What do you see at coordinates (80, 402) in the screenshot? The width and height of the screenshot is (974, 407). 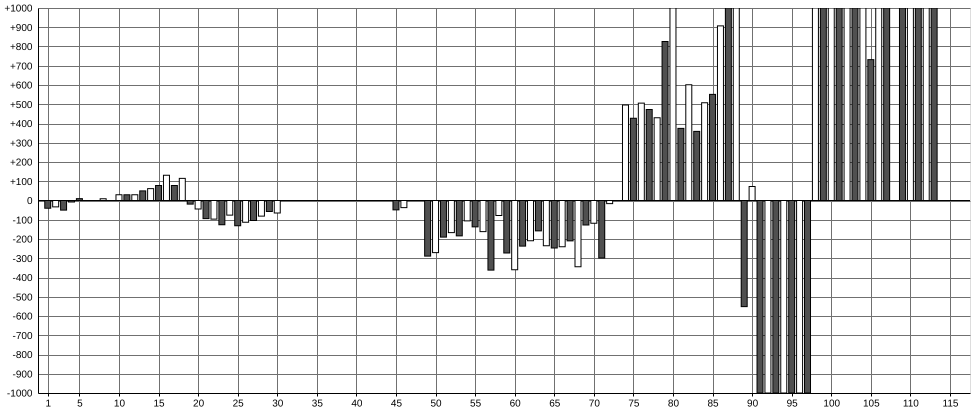 I see `x-tick-label: 5` at bounding box center [80, 402].